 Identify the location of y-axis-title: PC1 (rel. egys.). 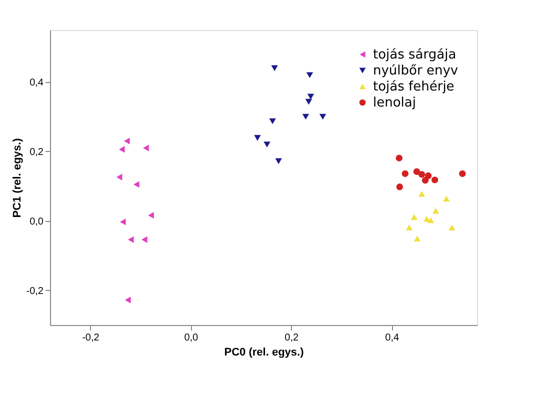
(17, 178).